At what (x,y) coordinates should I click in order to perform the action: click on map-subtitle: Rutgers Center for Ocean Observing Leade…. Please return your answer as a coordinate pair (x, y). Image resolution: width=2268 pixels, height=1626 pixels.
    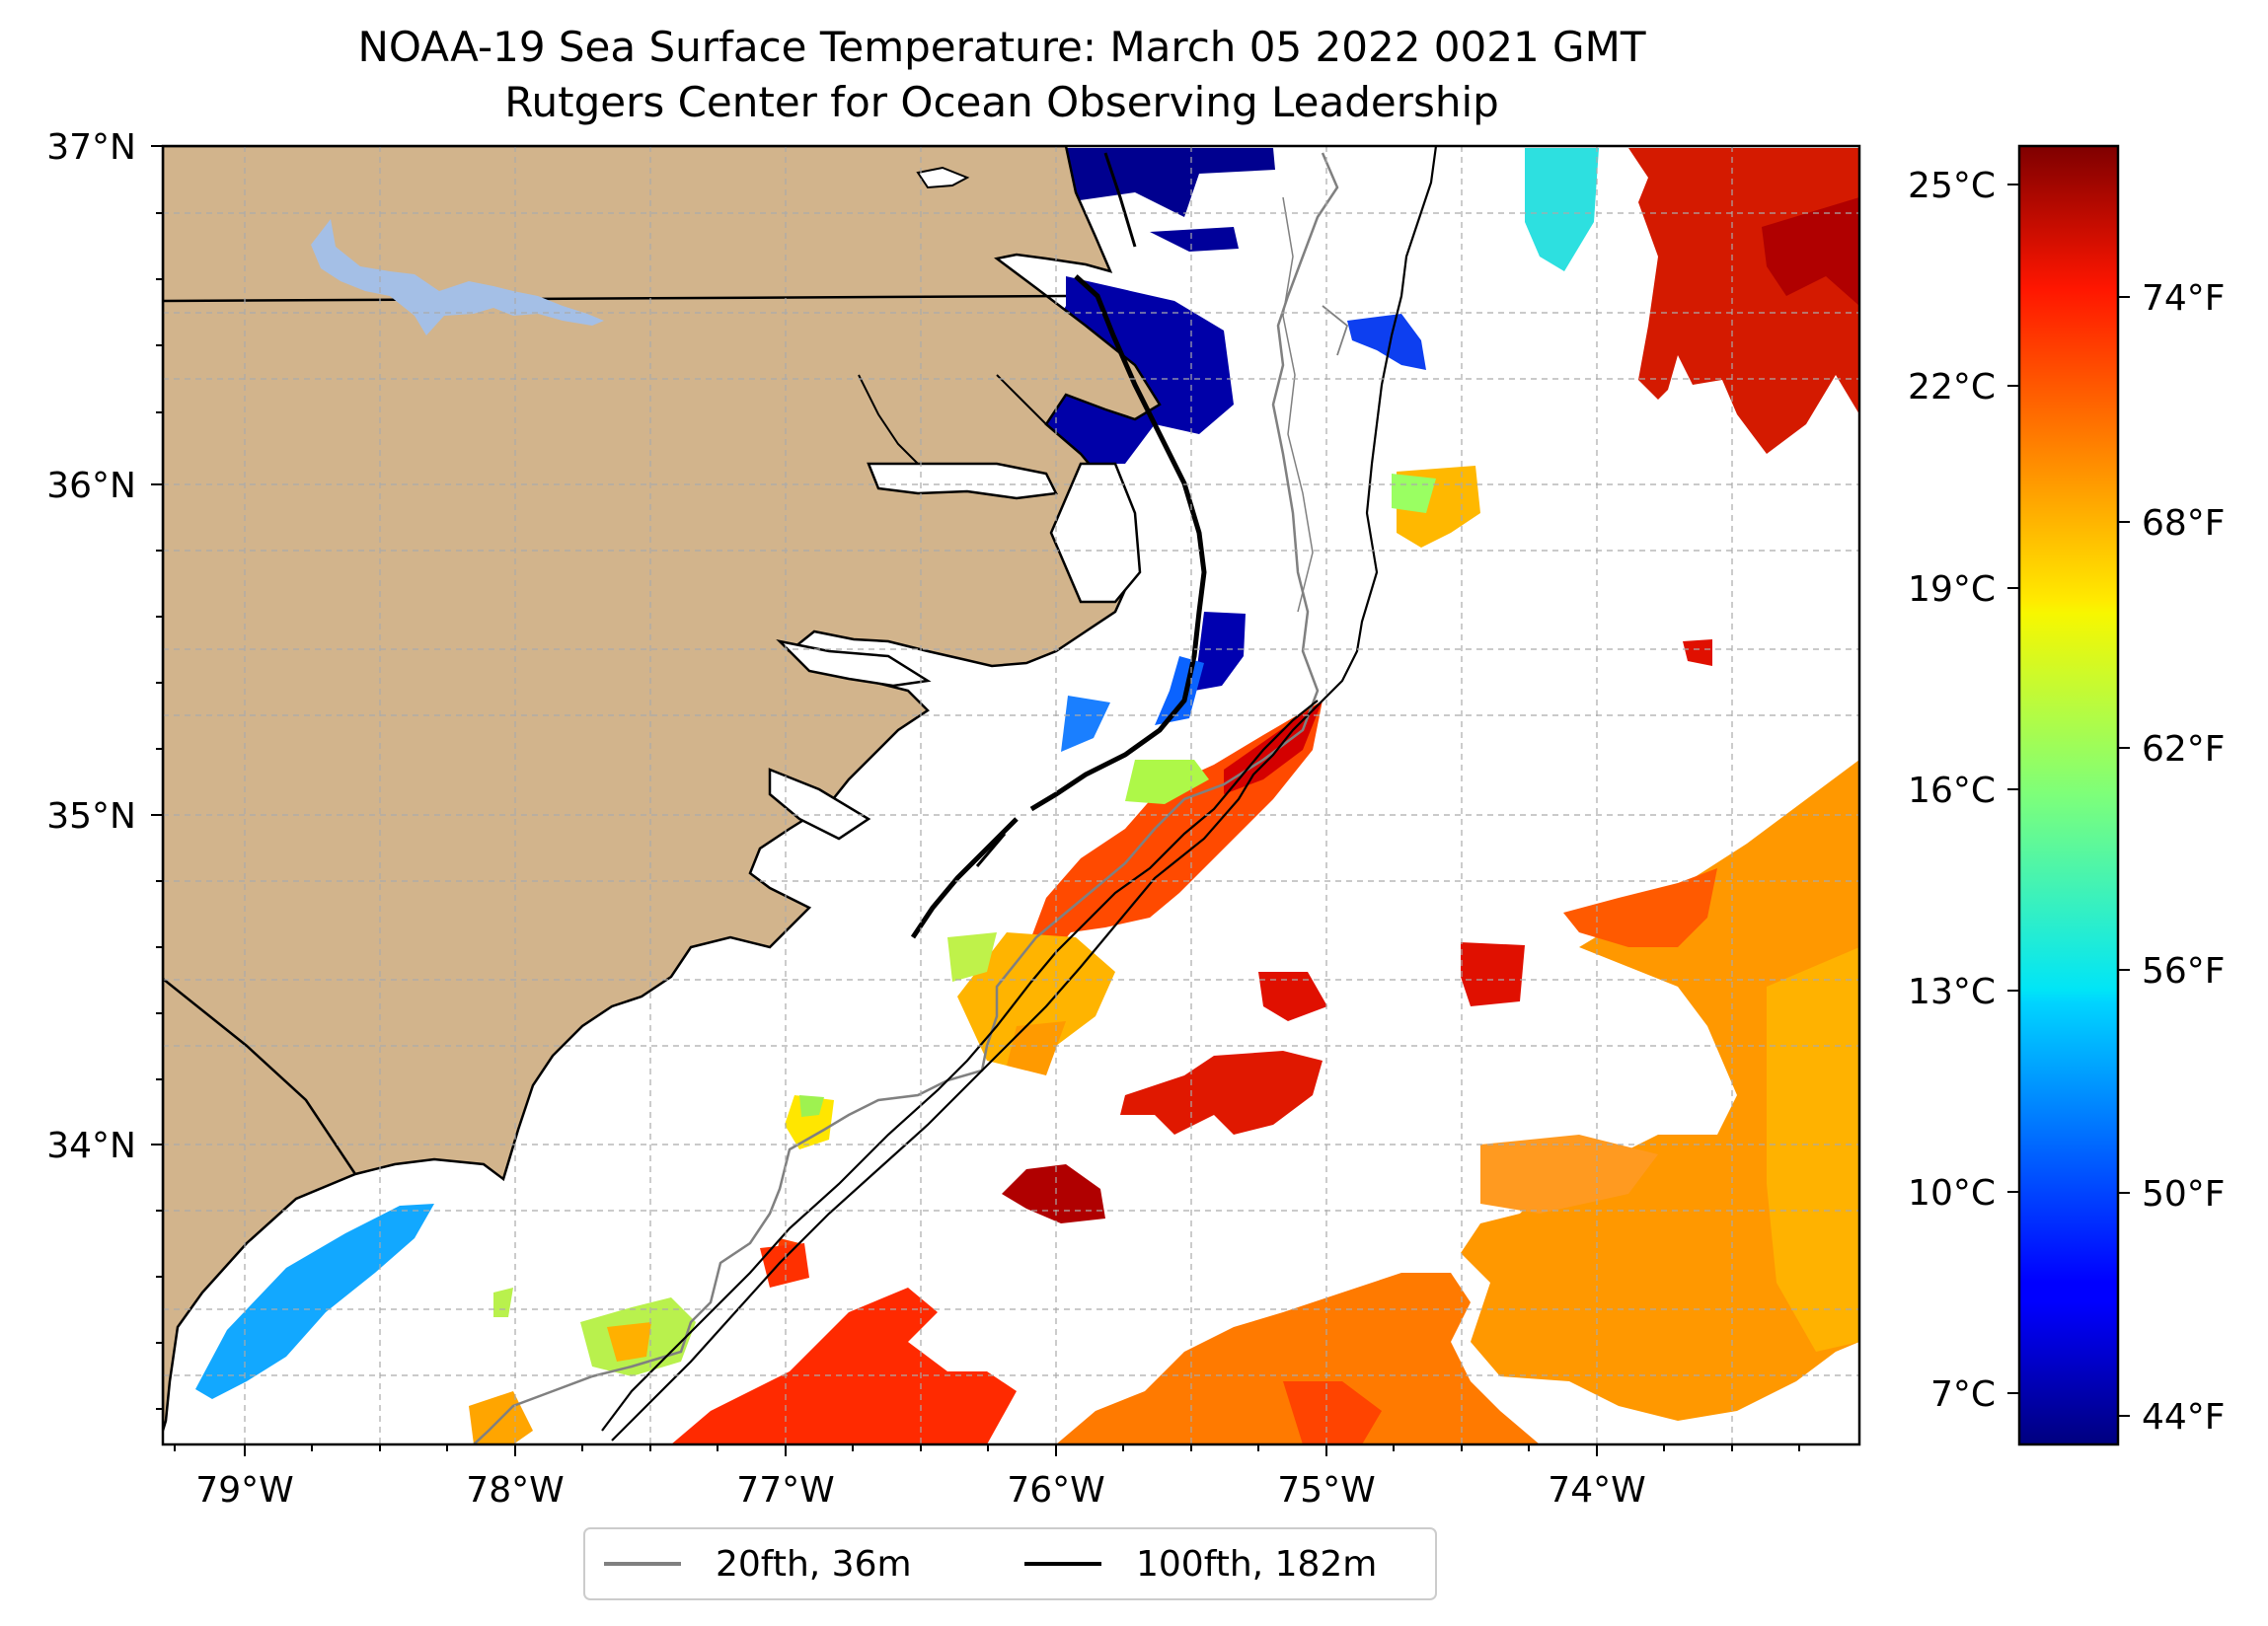
    Looking at the image, I should click on (1002, 102).